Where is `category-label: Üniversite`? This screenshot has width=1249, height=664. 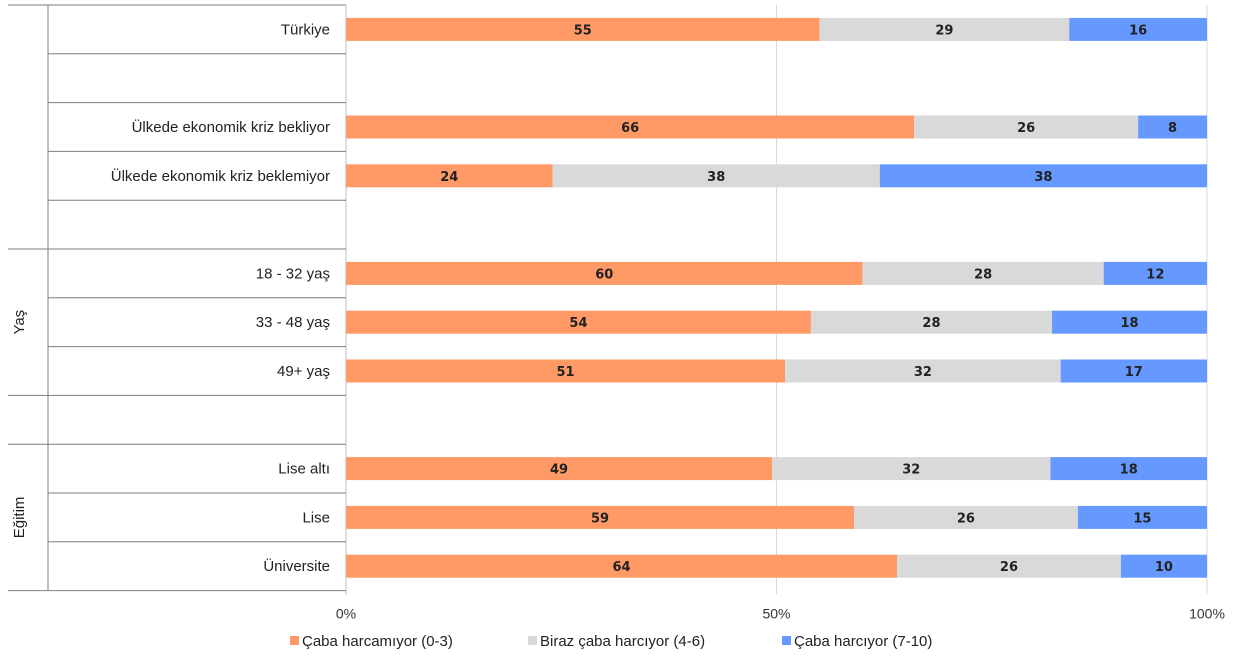
category-label: Üniversite is located at coordinates (296, 566).